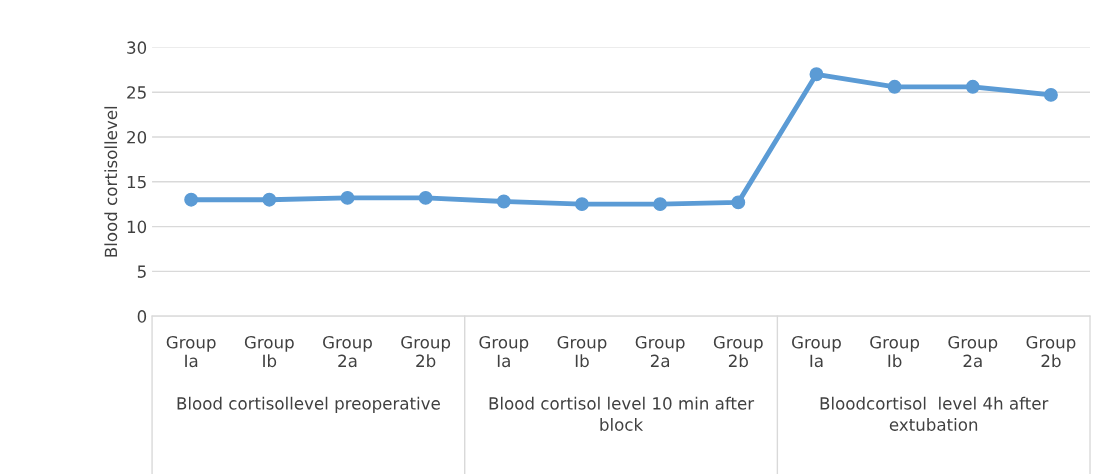  What do you see at coordinates (622, 413) in the screenshot?
I see `text: Blood cortisol level 10 min after block` at bounding box center [622, 413].